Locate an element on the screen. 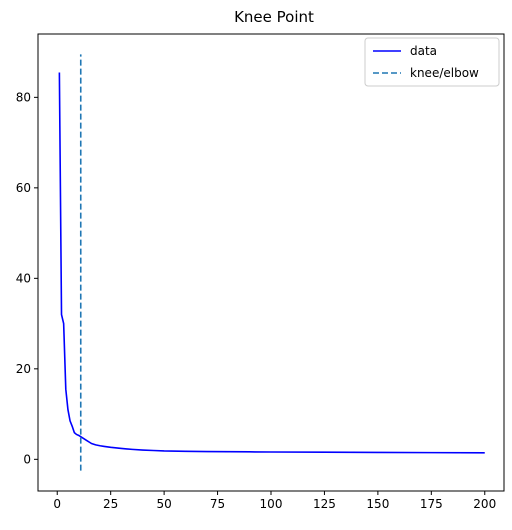 The height and width of the screenshot is (530, 512). x-tick-label: 0 is located at coordinates (57, 504).